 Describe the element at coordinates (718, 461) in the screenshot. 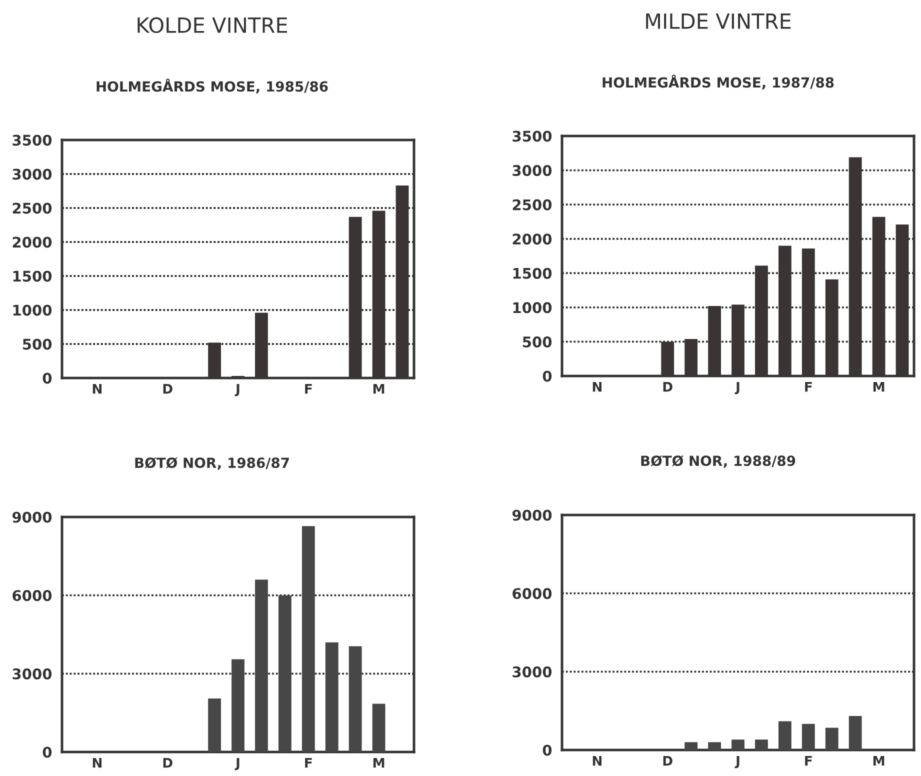

I see `chart-title: BØTØ NOR, 1988/89` at that location.